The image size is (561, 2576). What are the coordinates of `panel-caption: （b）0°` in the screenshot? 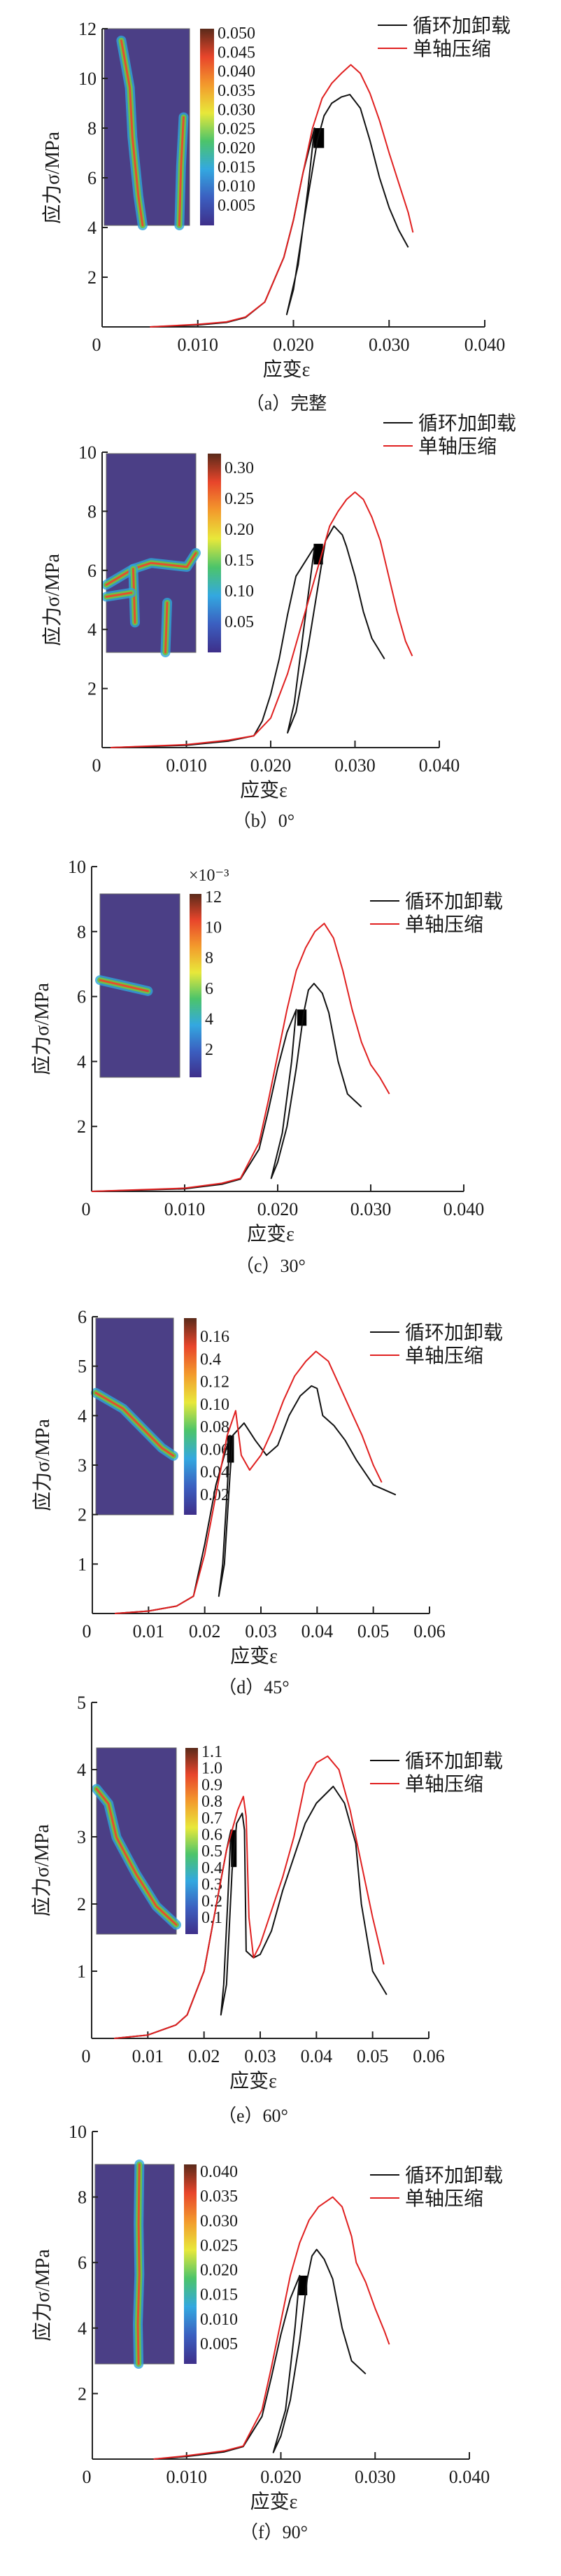 It's located at (264, 821).